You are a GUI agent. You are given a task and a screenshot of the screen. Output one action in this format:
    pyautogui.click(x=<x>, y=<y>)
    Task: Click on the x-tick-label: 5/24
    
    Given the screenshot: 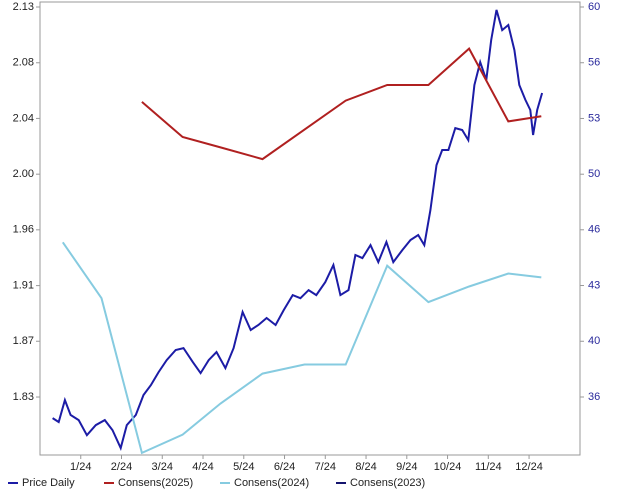 What is the action you would take?
    pyautogui.click(x=243, y=467)
    